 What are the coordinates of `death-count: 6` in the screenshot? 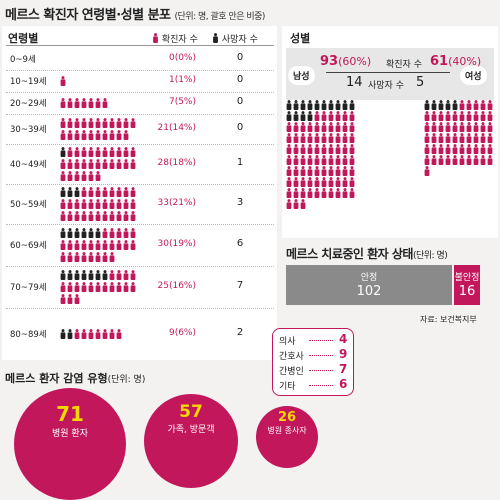 It's located at (240, 243).